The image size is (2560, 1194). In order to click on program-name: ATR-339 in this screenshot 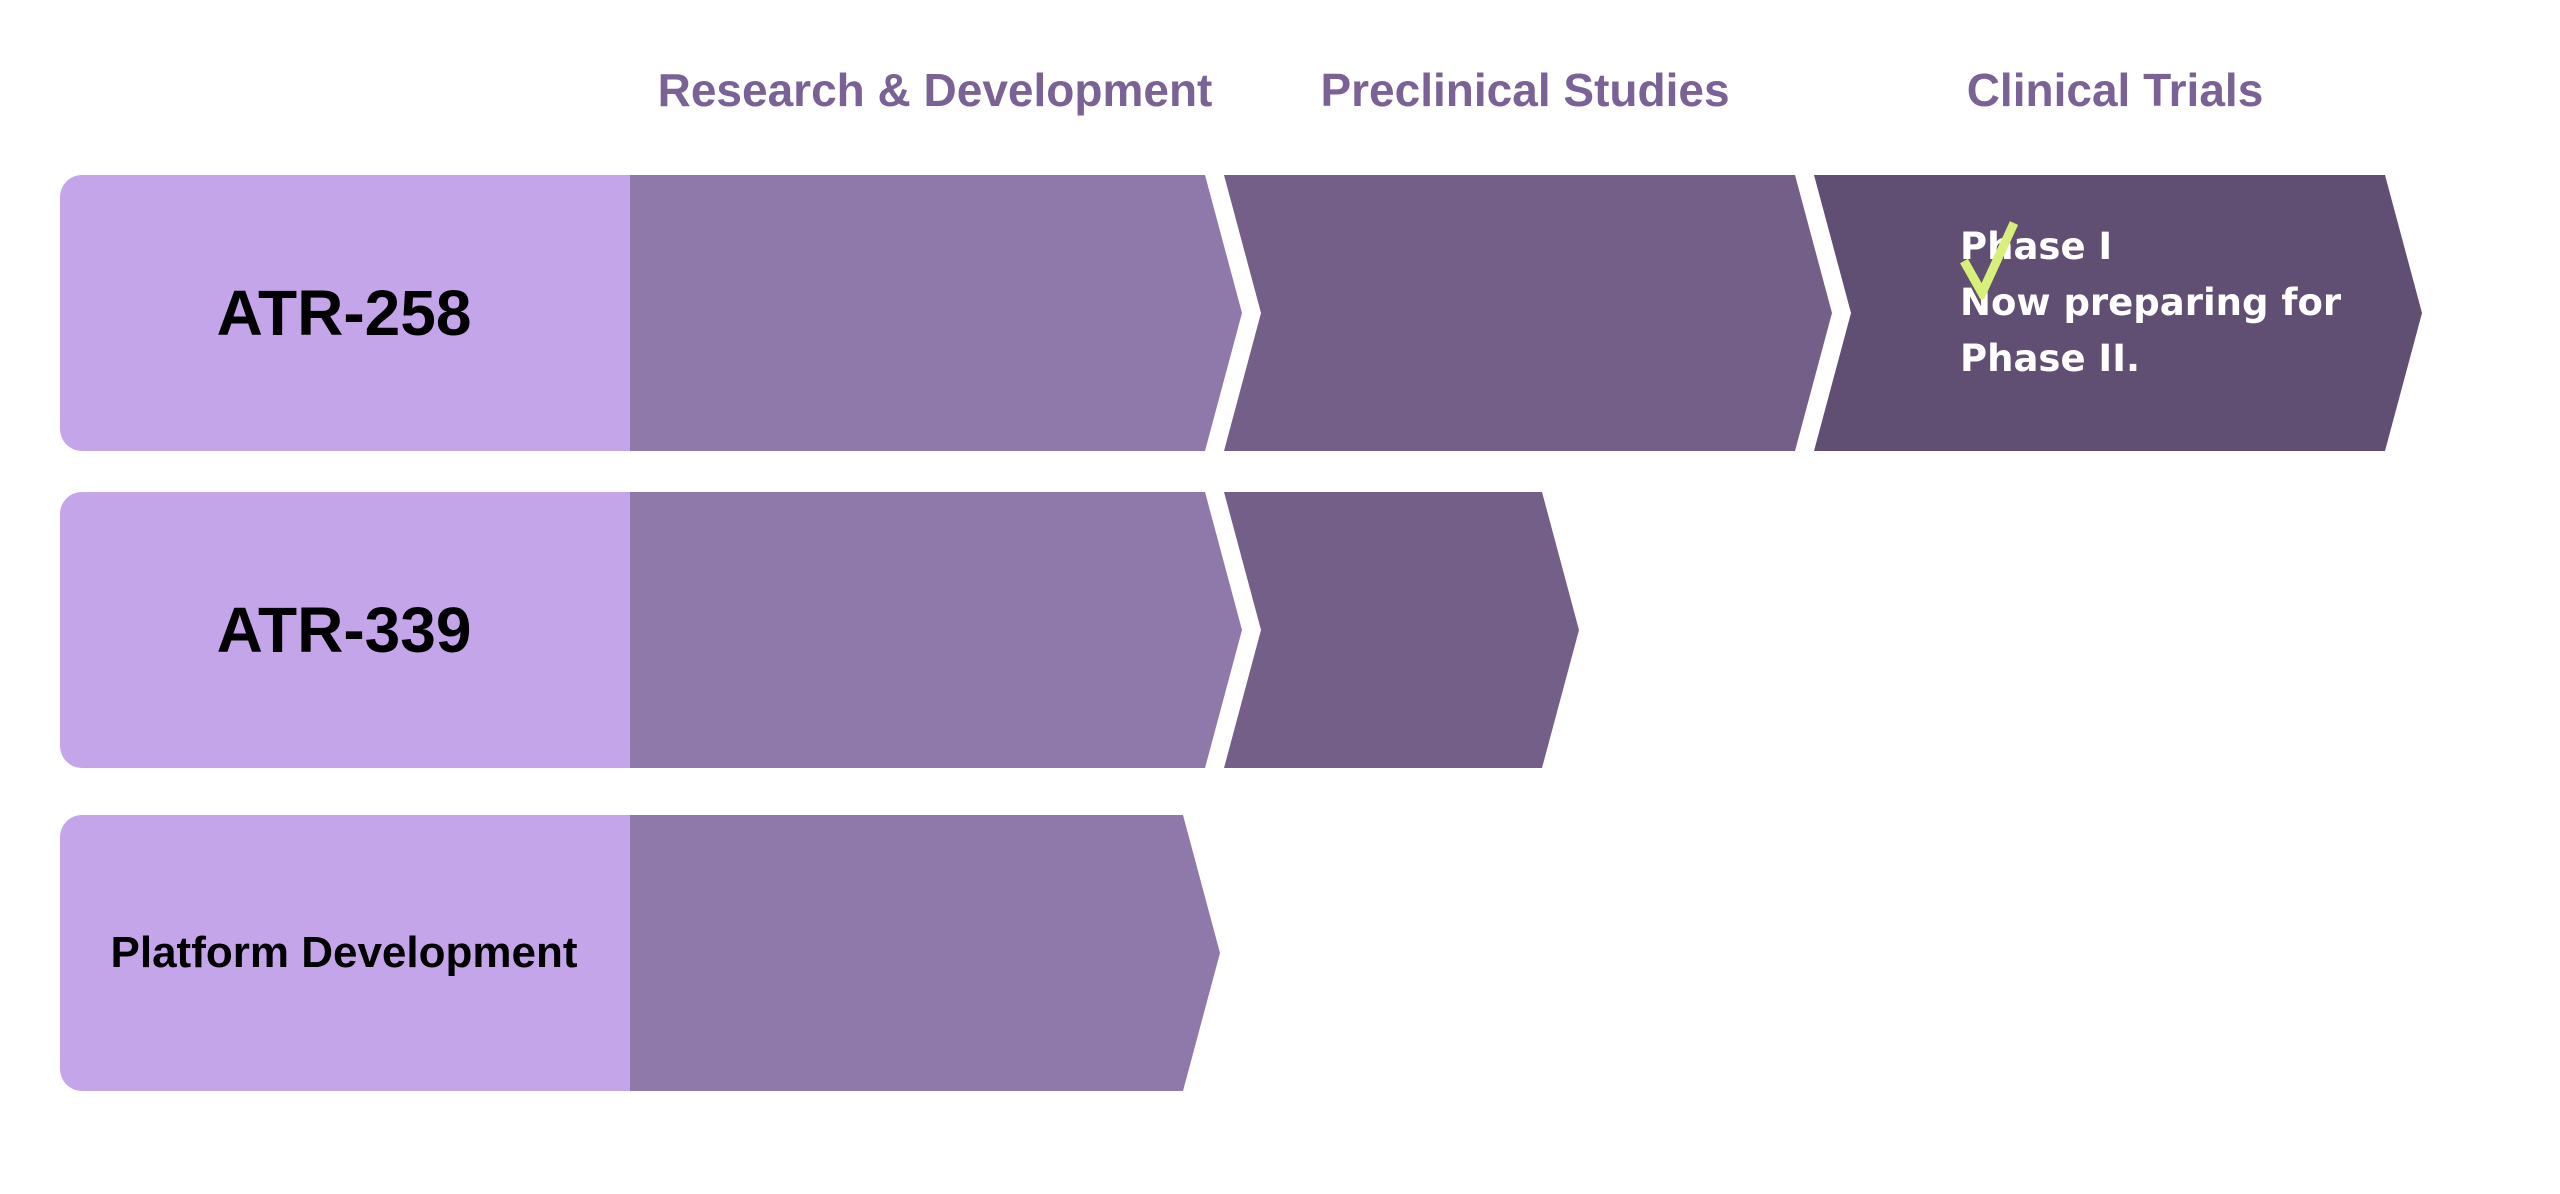, I will do `click(344, 630)`.